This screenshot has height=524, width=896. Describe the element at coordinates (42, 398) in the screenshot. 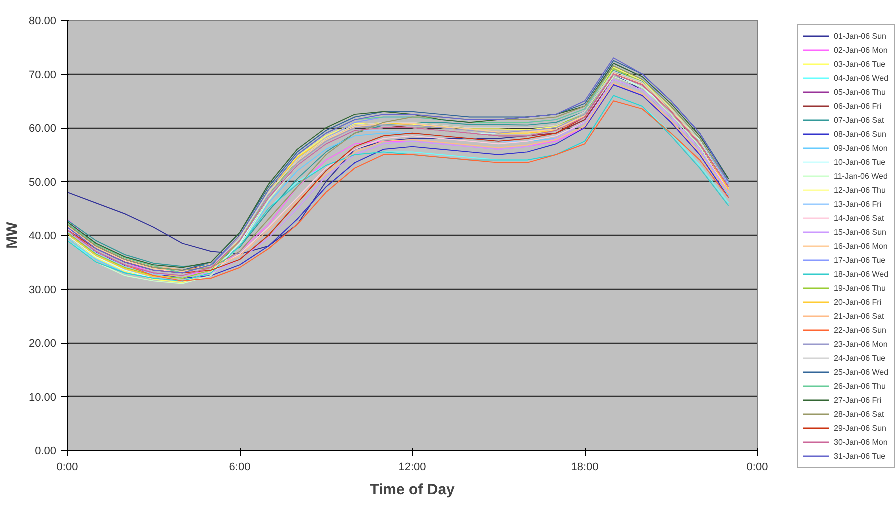

I see `y-tick-label: 10.00` at that location.